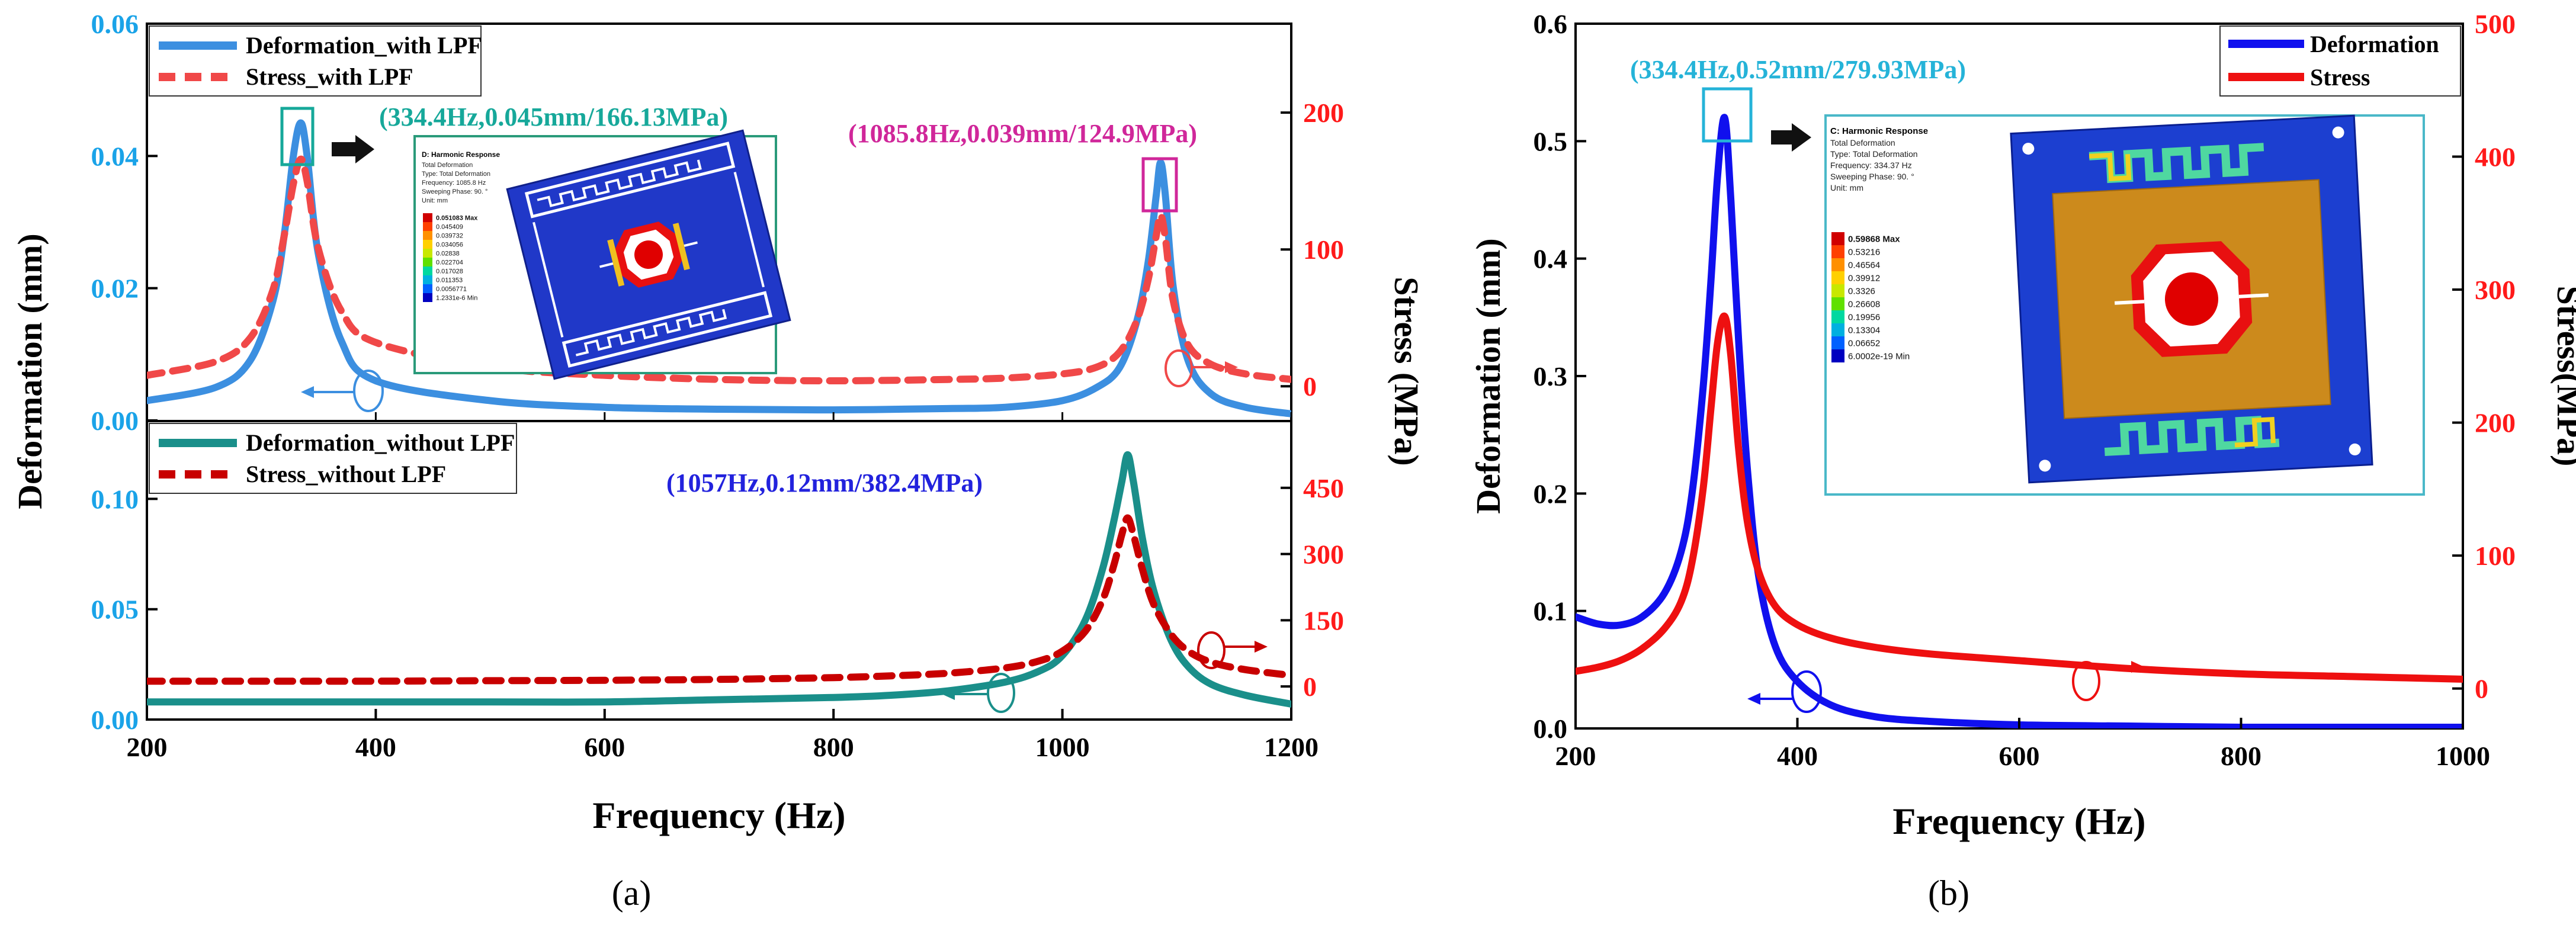  Describe the element at coordinates (553, 117) in the screenshot. I see `annotation-334hz: (334.4Hz,0.045mm/166.13MPa)` at that location.